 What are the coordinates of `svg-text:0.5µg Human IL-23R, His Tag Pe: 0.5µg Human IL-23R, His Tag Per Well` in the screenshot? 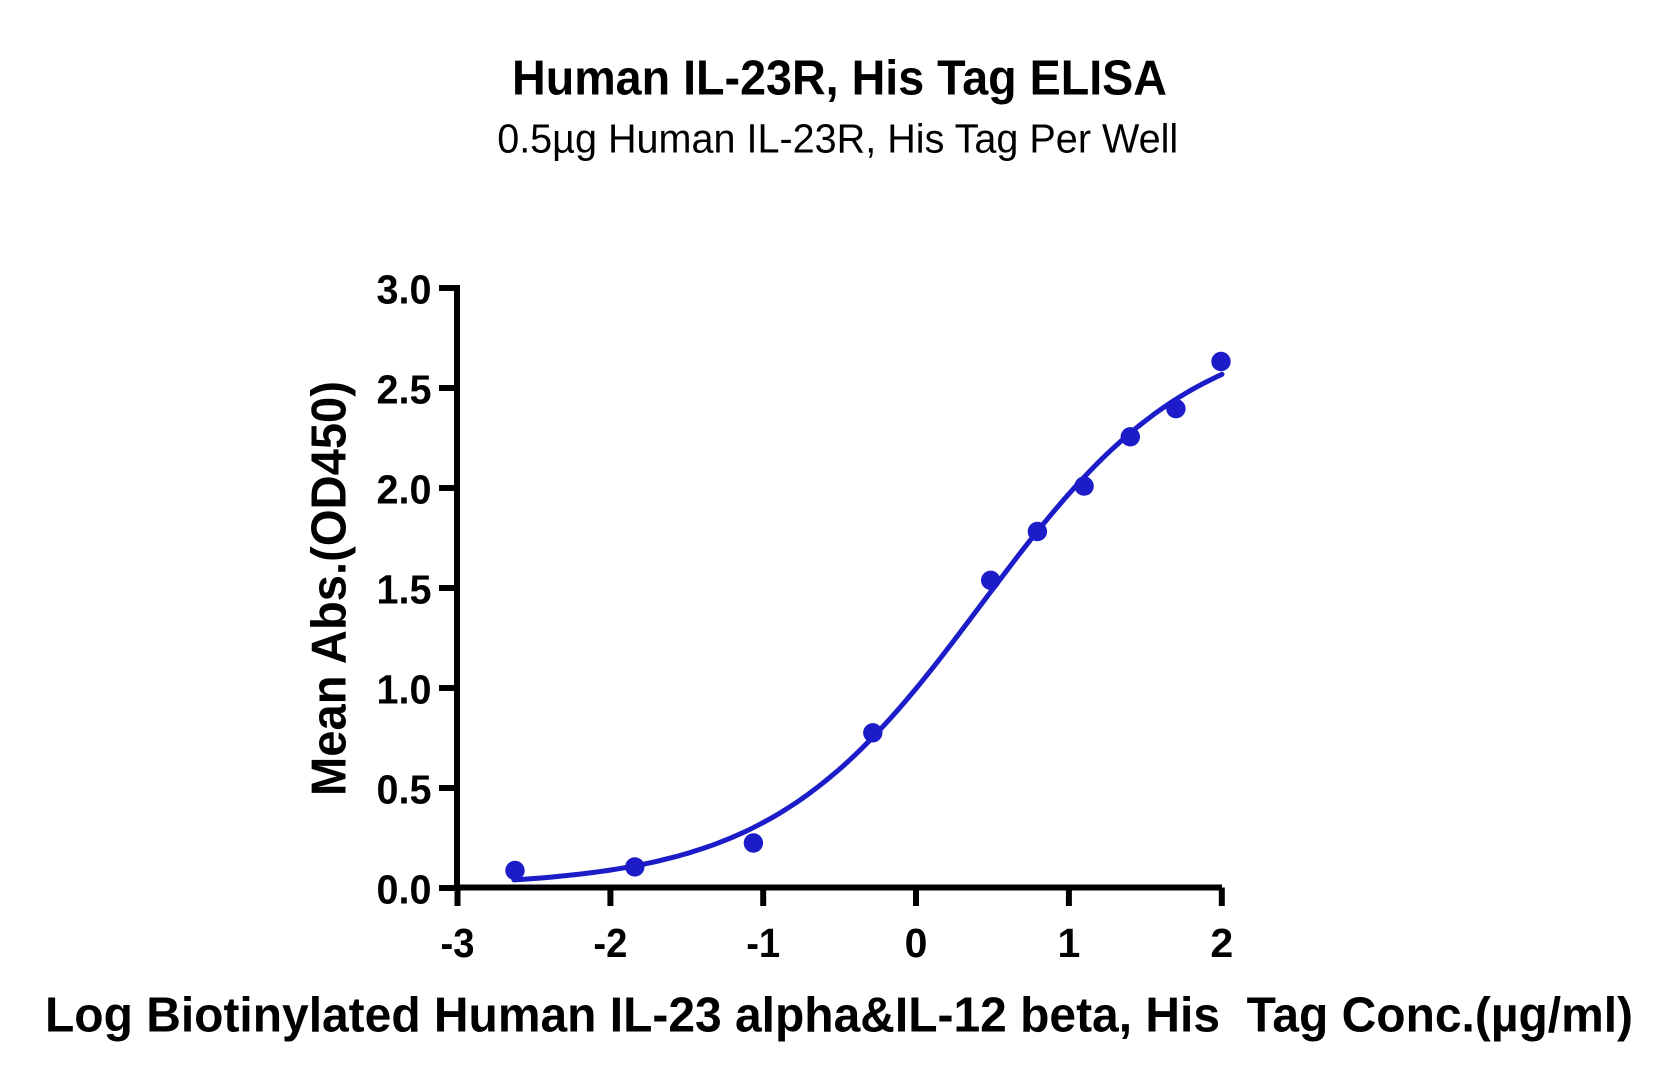 It's located at (837, 138).